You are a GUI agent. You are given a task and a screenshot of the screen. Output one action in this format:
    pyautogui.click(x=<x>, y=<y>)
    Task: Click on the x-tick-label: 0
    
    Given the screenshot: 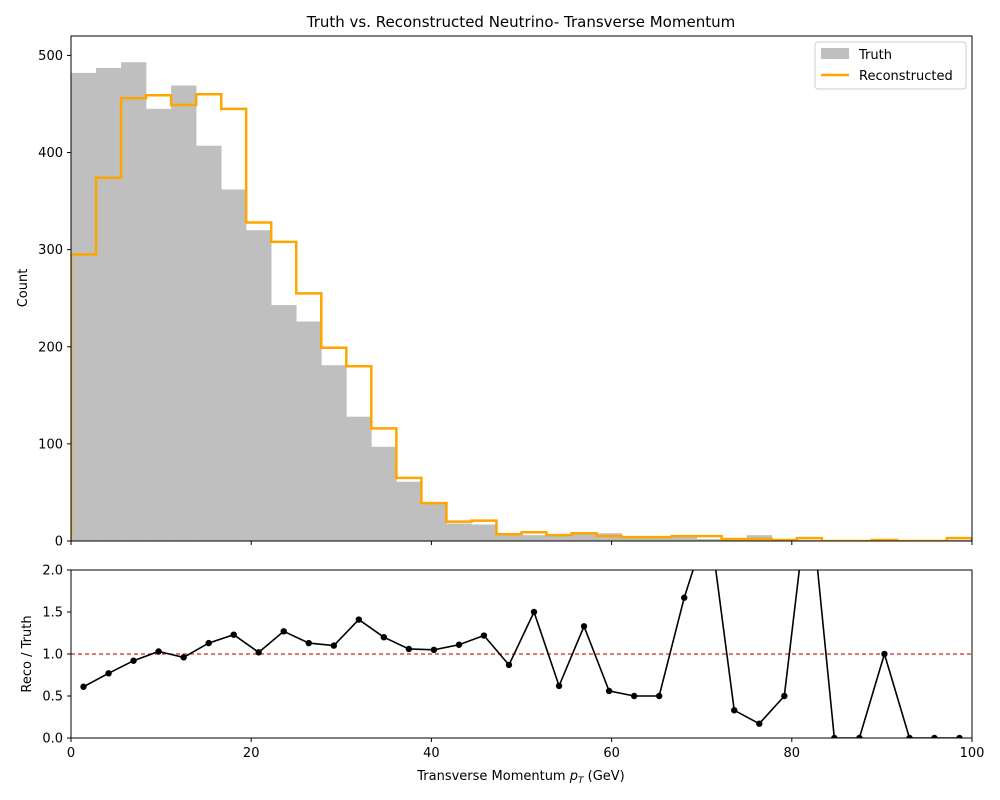 What is the action you would take?
    pyautogui.click(x=71, y=753)
    